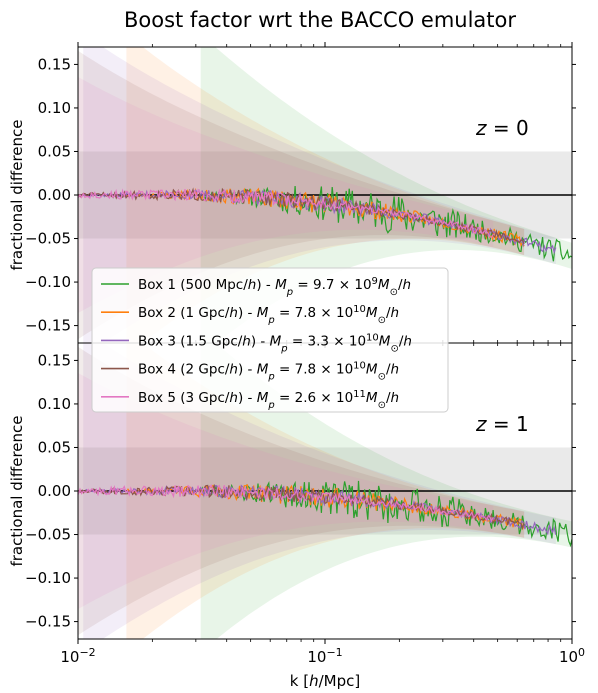 The image size is (598, 693). What do you see at coordinates (275, 343) in the screenshot?
I see `legend-entry: Box 3 (1.5 Gpc/h) - Mp = 3.3 × 1010M⊙/h` at bounding box center [275, 343].